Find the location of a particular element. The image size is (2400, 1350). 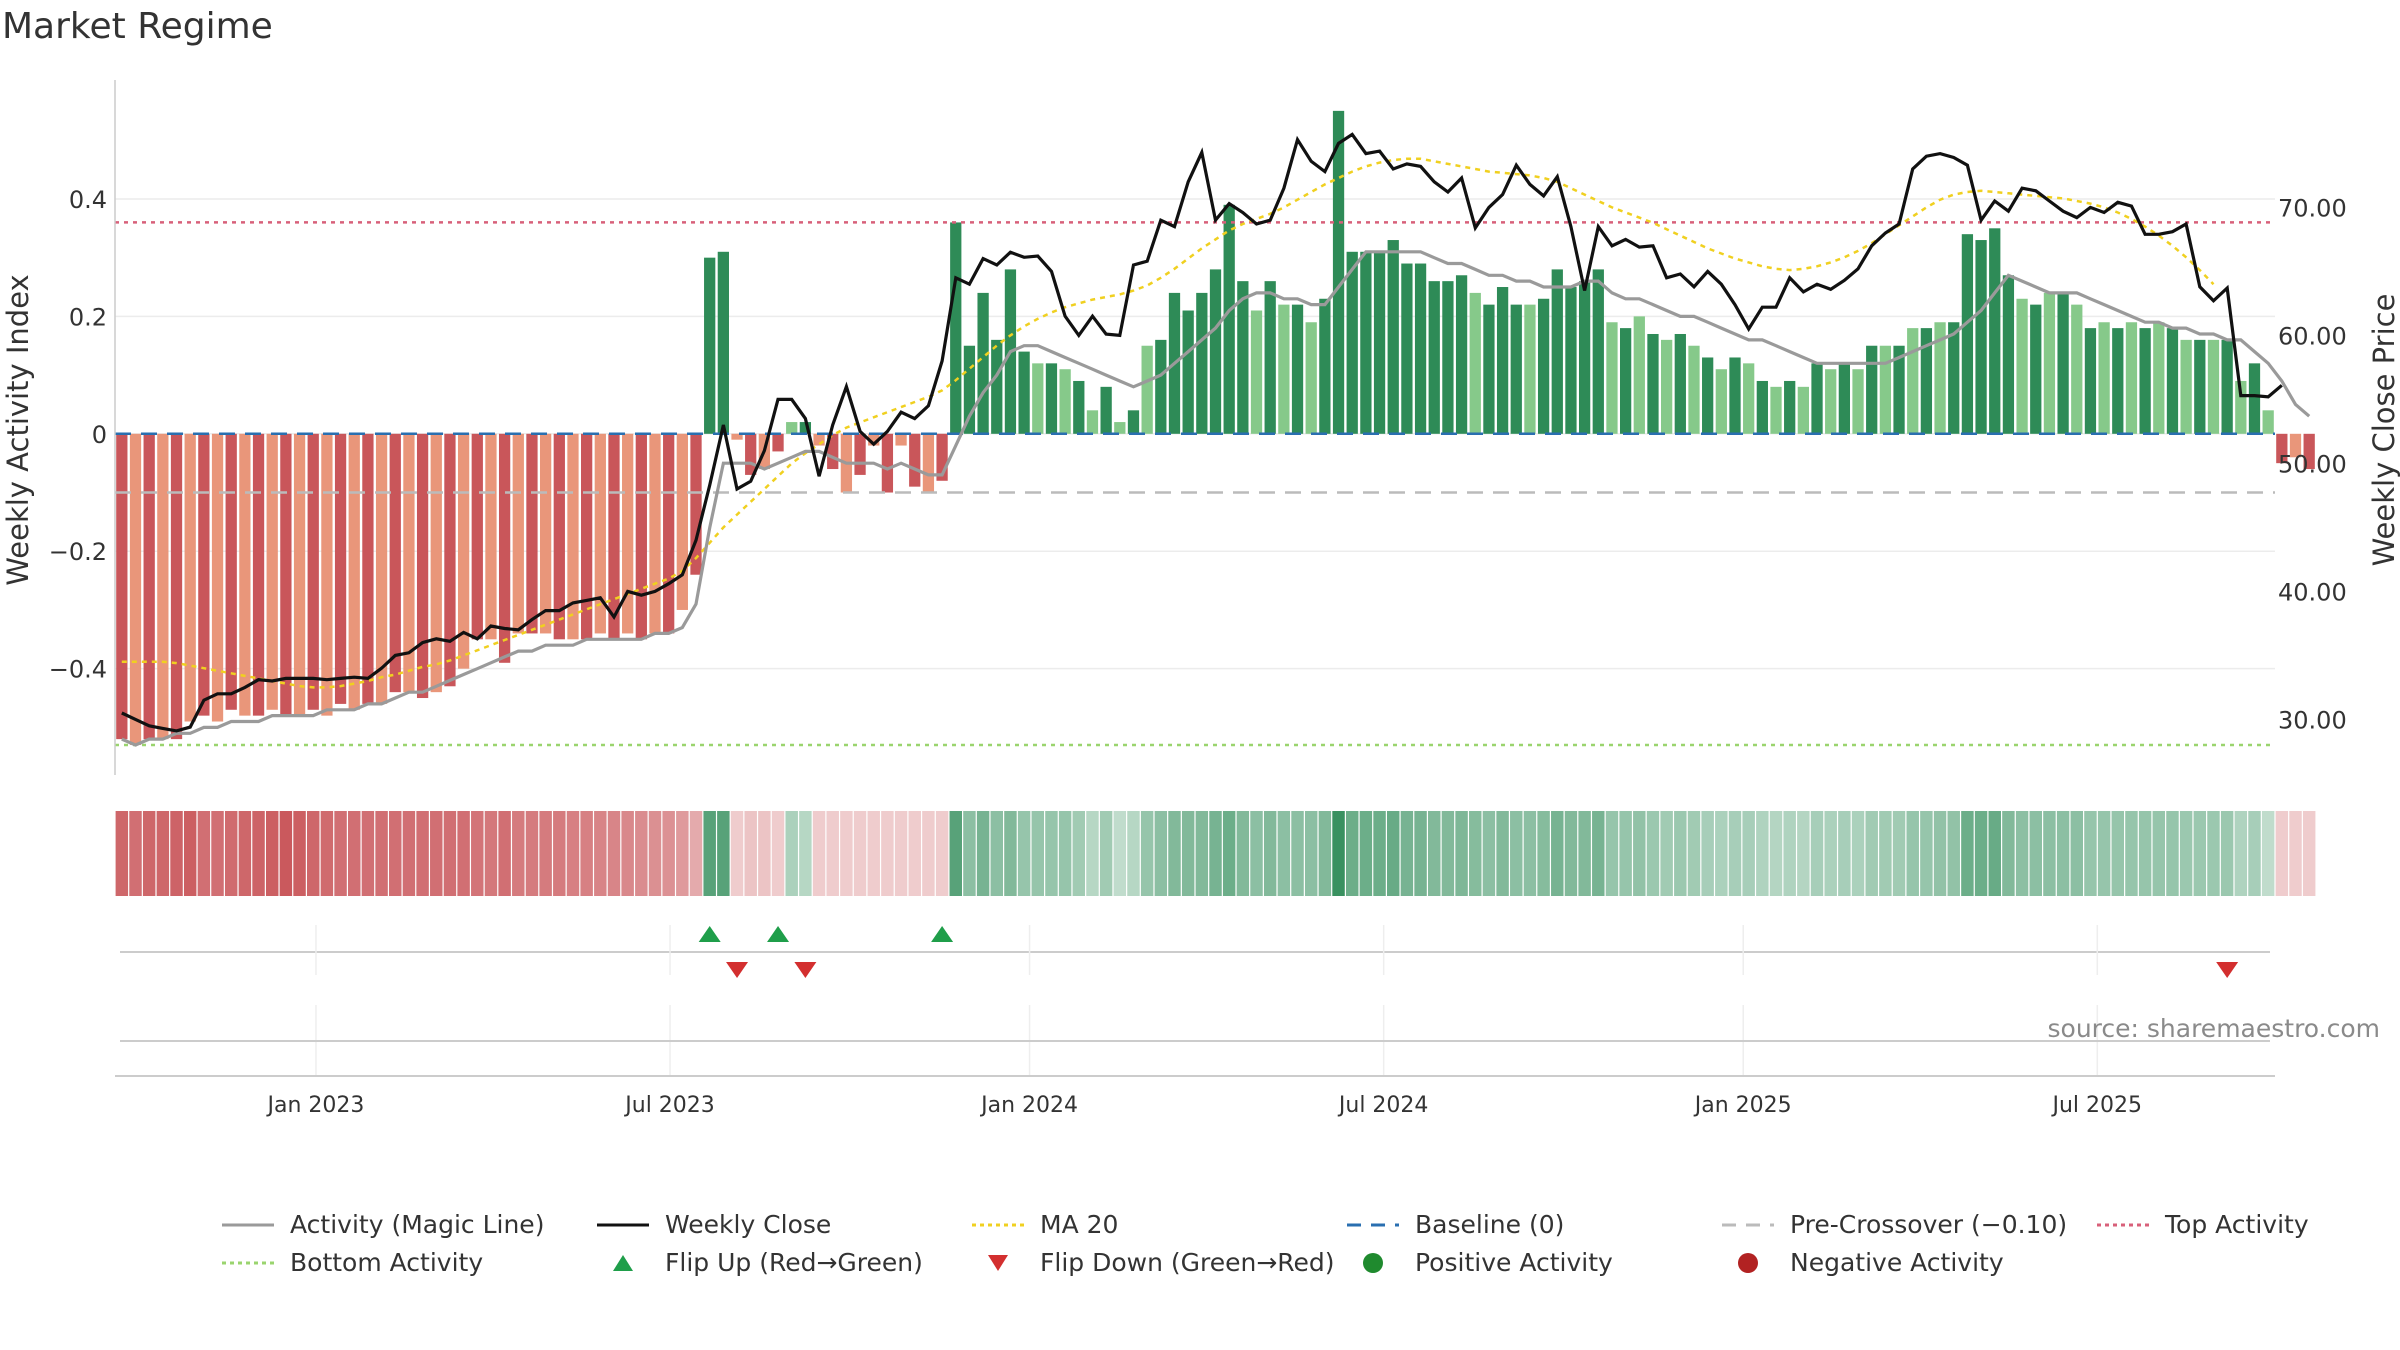

solid-line-icon is located at coordinates (248, 1224).